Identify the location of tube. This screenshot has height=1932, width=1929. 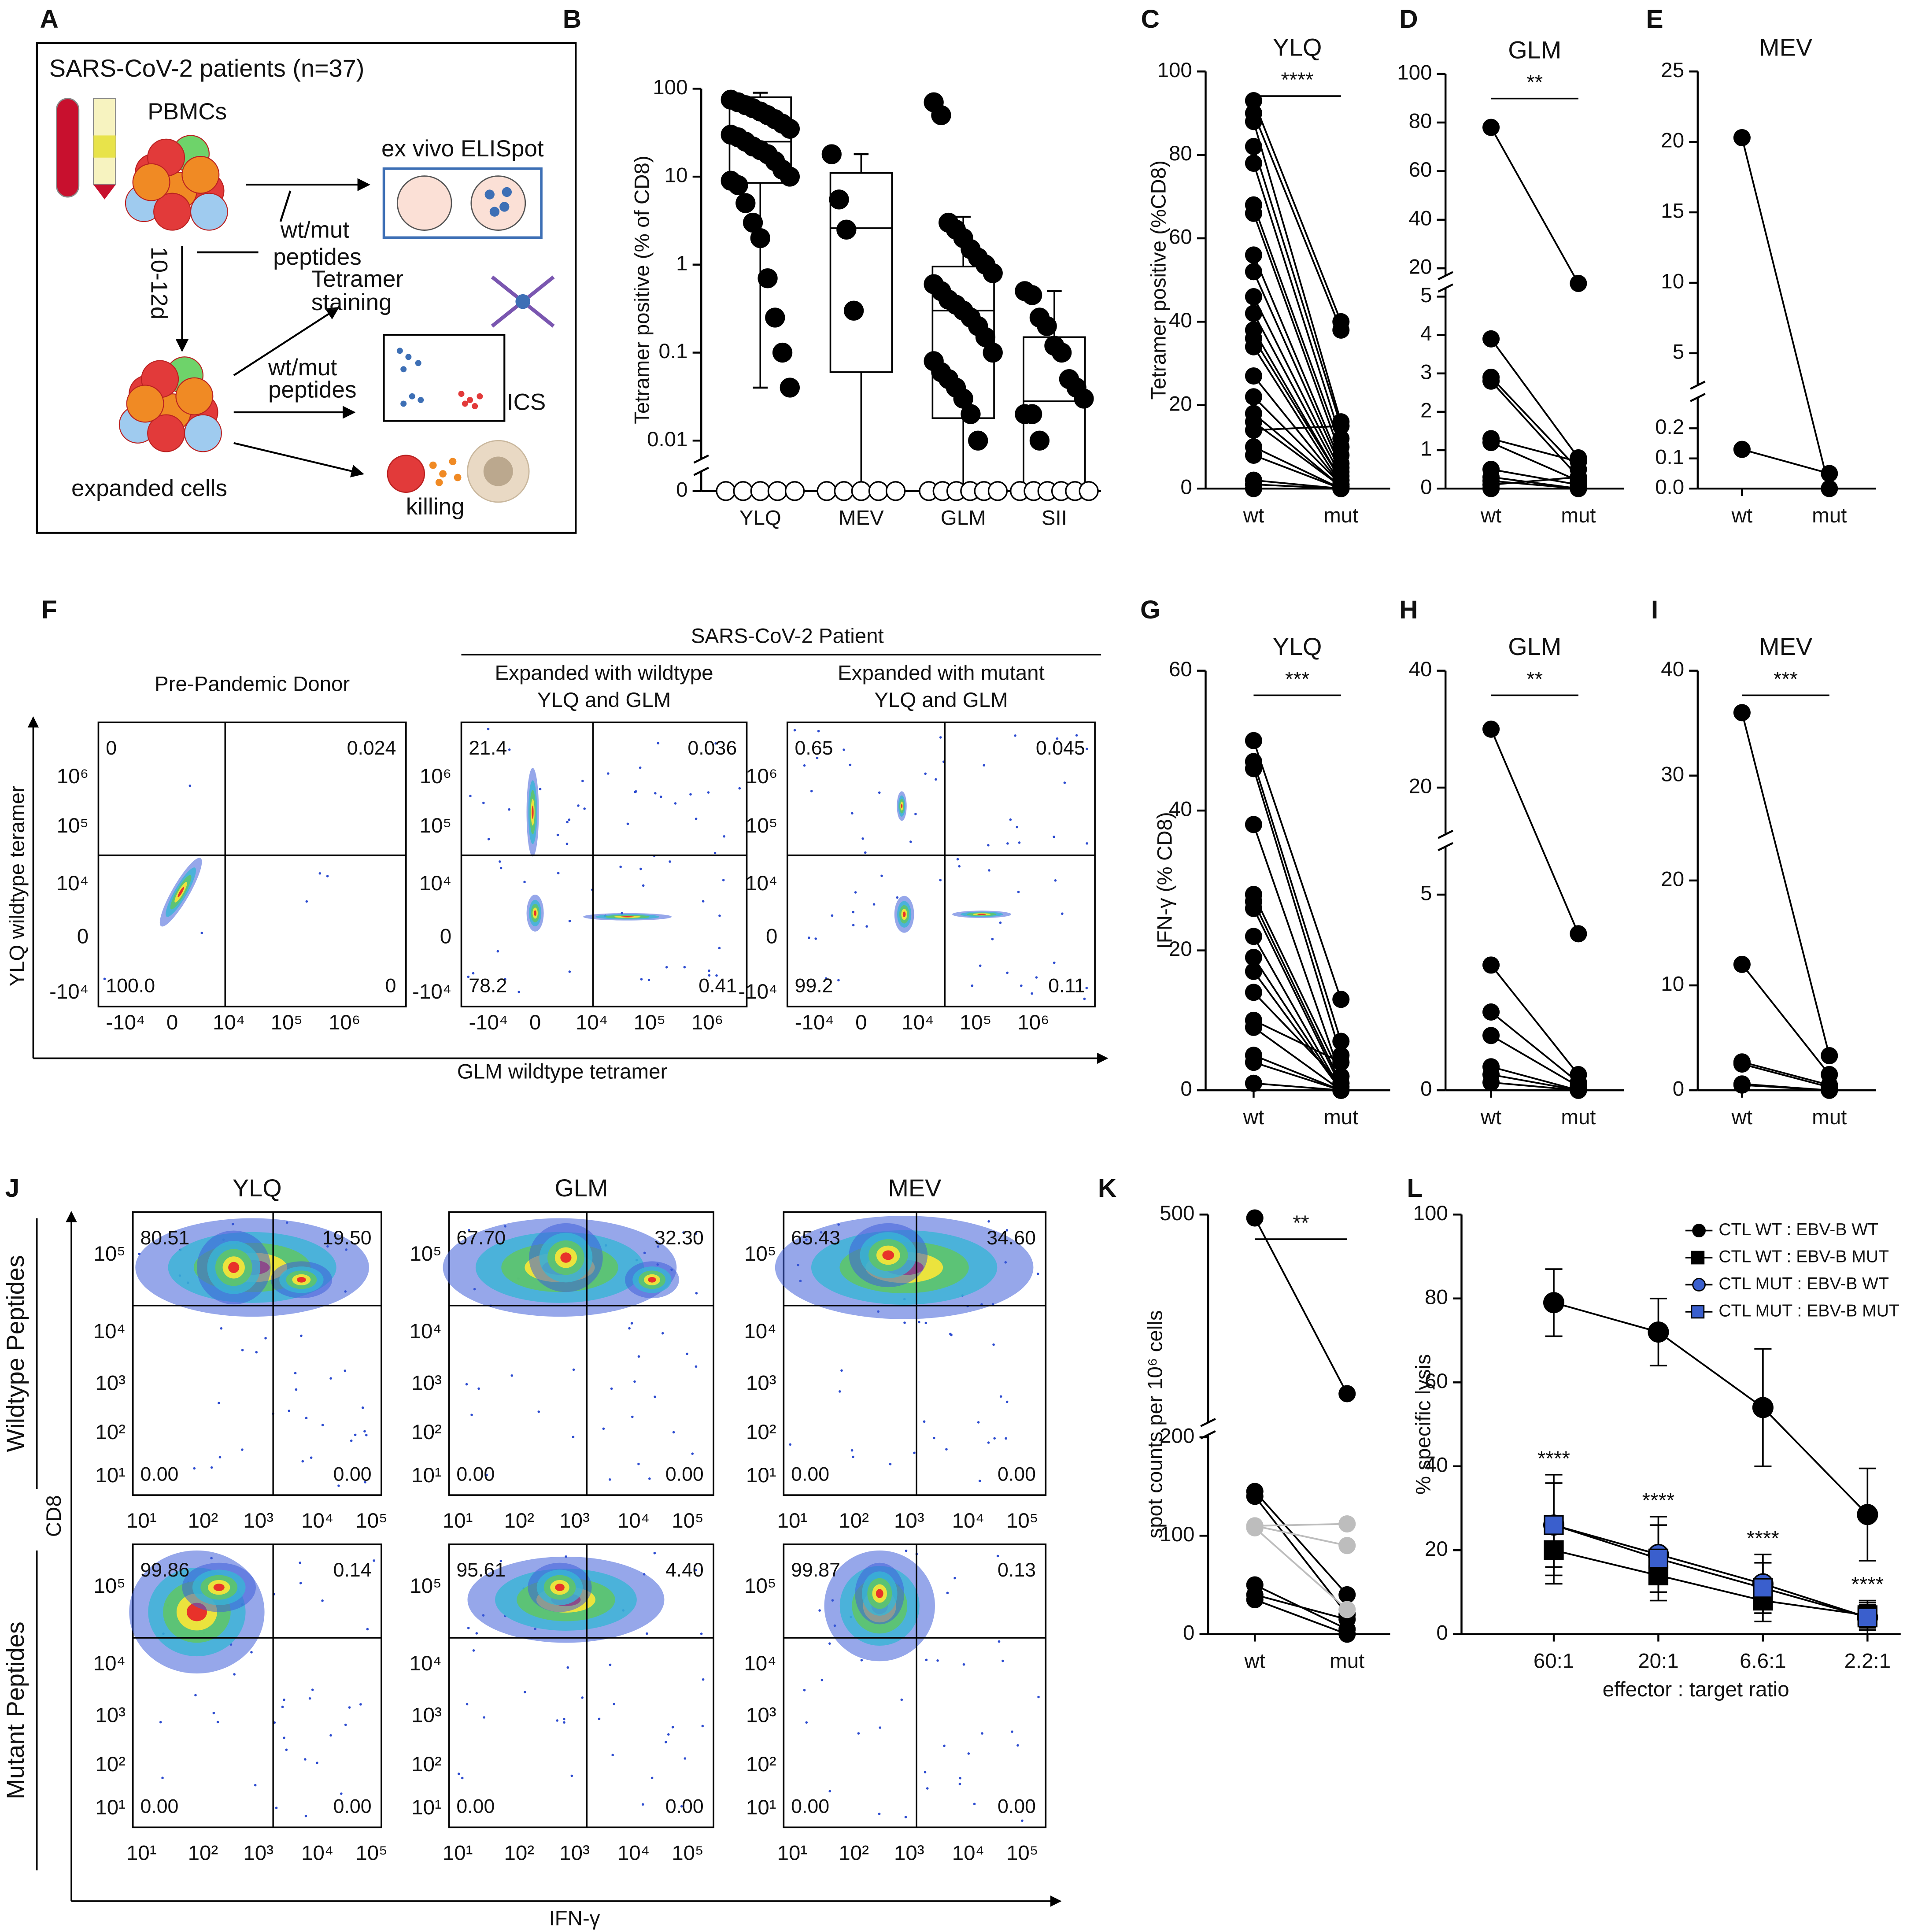
(104, 193).